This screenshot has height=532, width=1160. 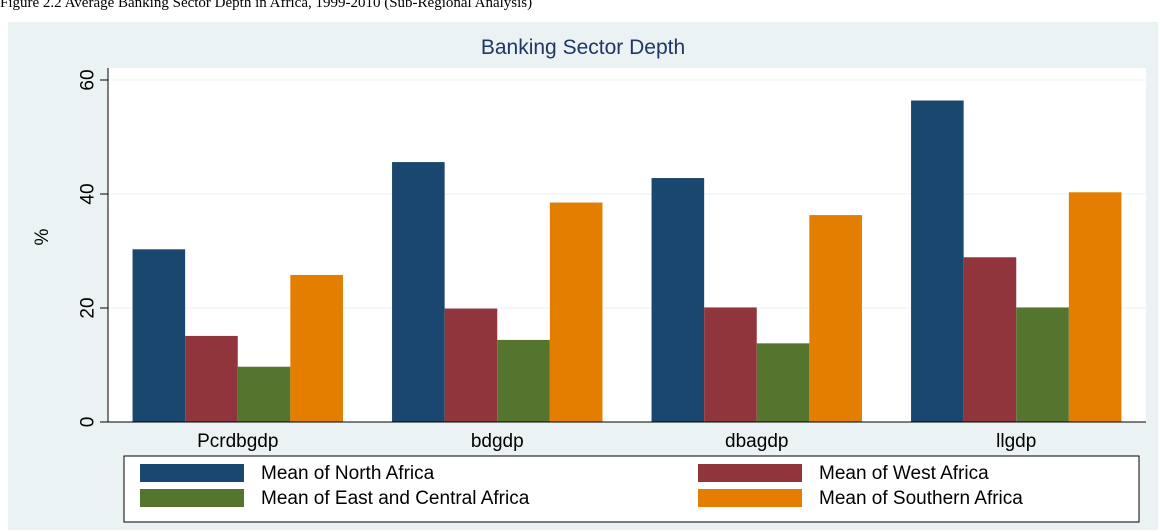 What do you see at coordinates (756, 441) in the screenshot?
I see `x-tick-label: dbagdp` at bounding box center [756, 441].